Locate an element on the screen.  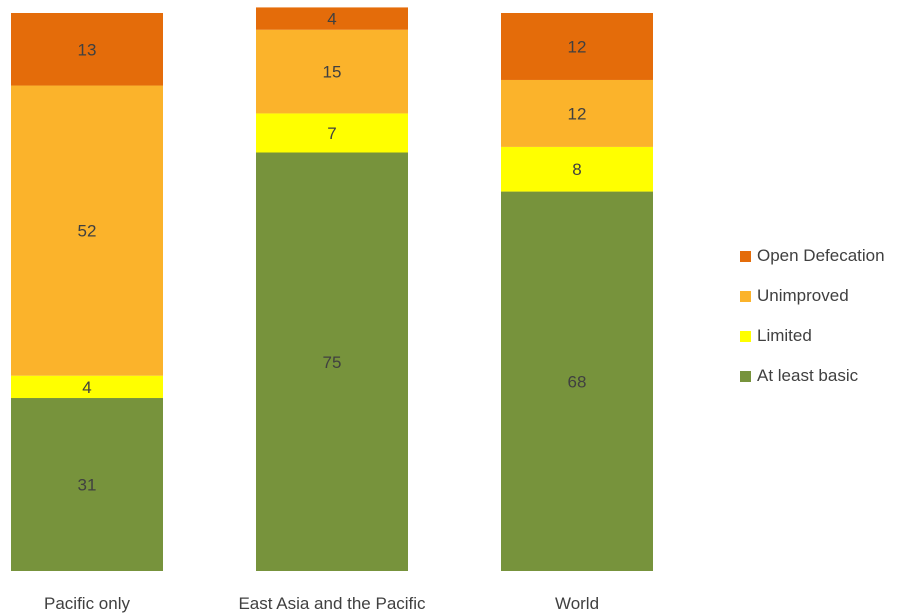
data-label: 13 is located at coordinates (87, 49).